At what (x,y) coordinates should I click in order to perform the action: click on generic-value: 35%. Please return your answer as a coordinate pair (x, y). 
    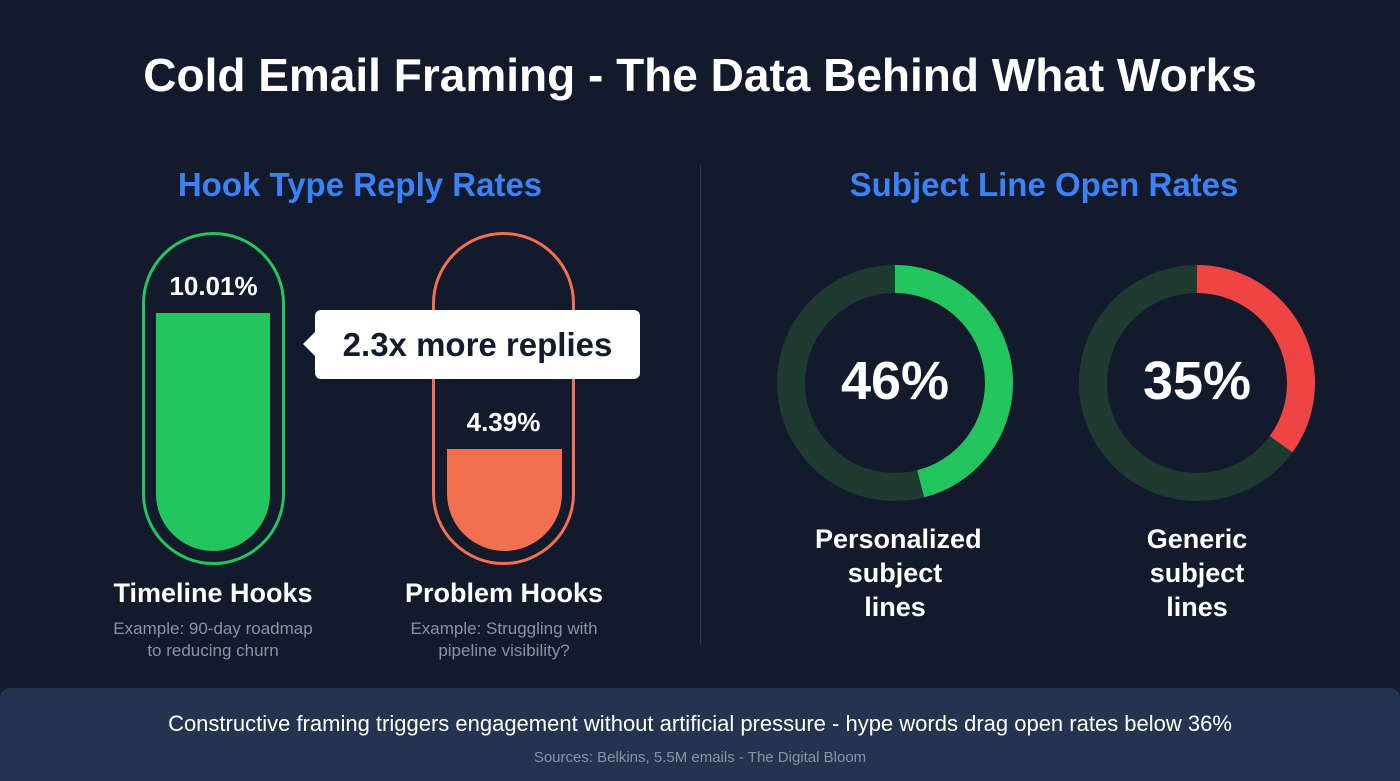
    Looking at the image, I should click on (1197, 381).